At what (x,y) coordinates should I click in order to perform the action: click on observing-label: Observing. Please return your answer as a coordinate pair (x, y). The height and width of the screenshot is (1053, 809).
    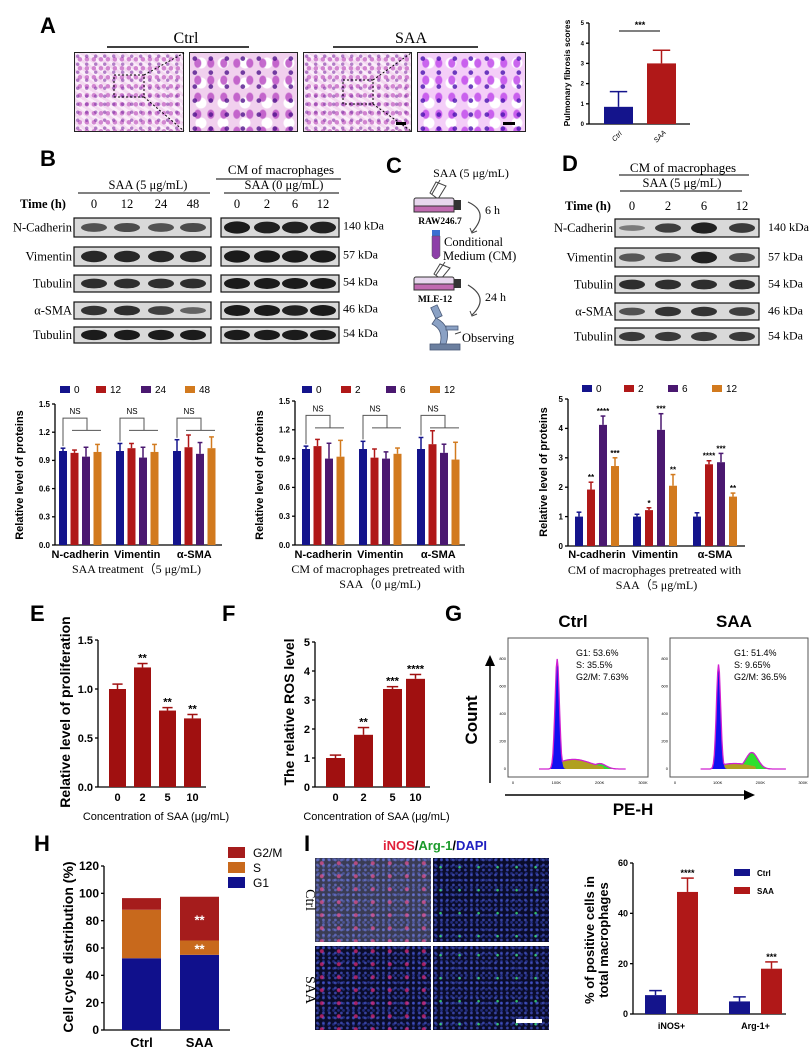
    Looking at the image, I should click on (488, 338).